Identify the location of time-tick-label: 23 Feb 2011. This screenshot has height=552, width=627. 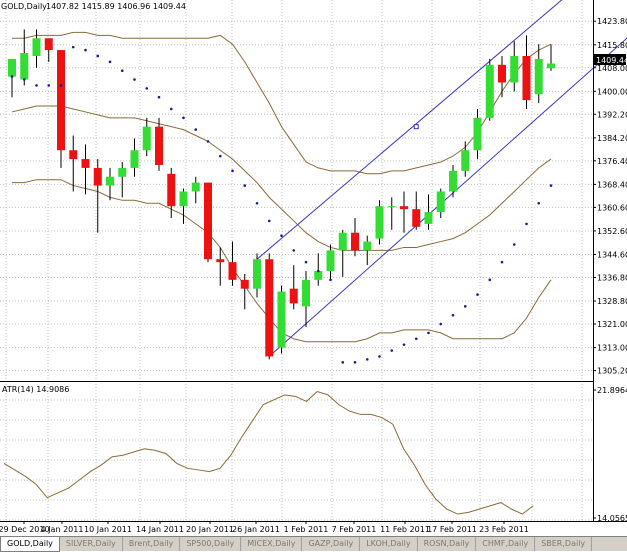
(504, 529).